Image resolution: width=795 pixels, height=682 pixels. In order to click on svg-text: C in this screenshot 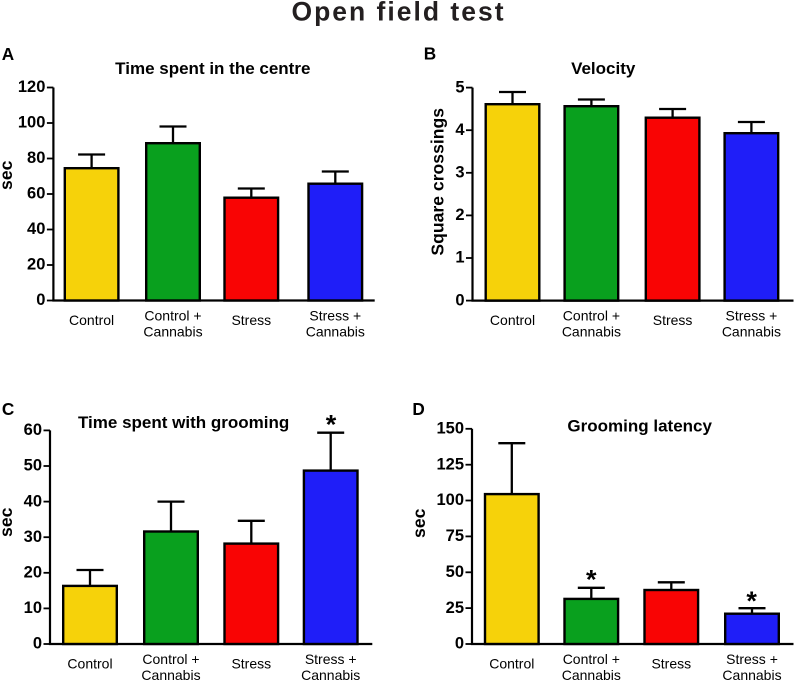, I will do `click(8, 409)`.